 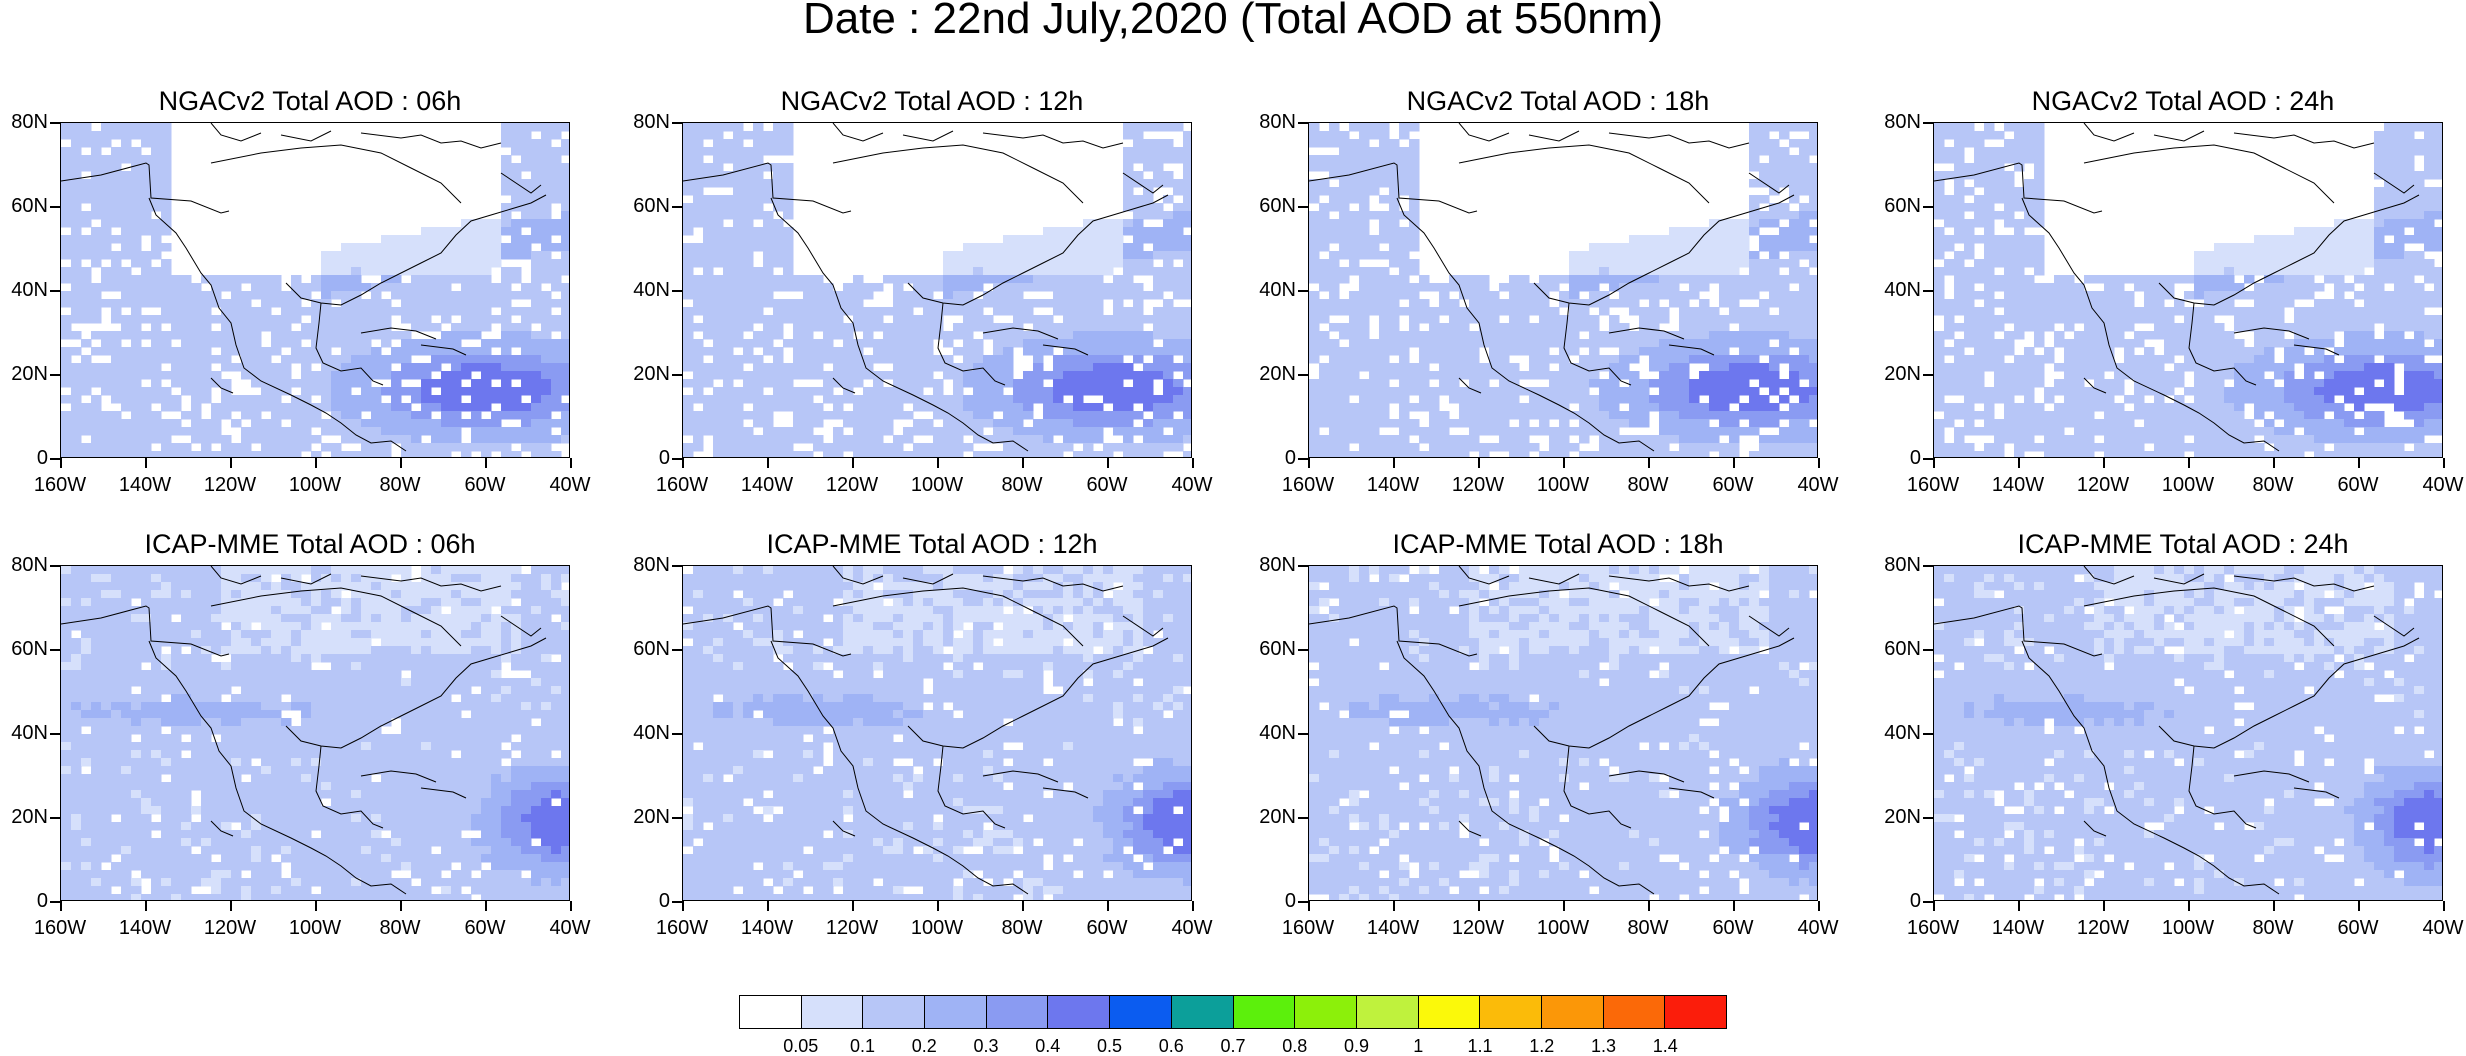 What do you see at coordinates (400, 485) in the screenshot?
I see `x-tick-label: 80W` at bounding box center [400, 485].